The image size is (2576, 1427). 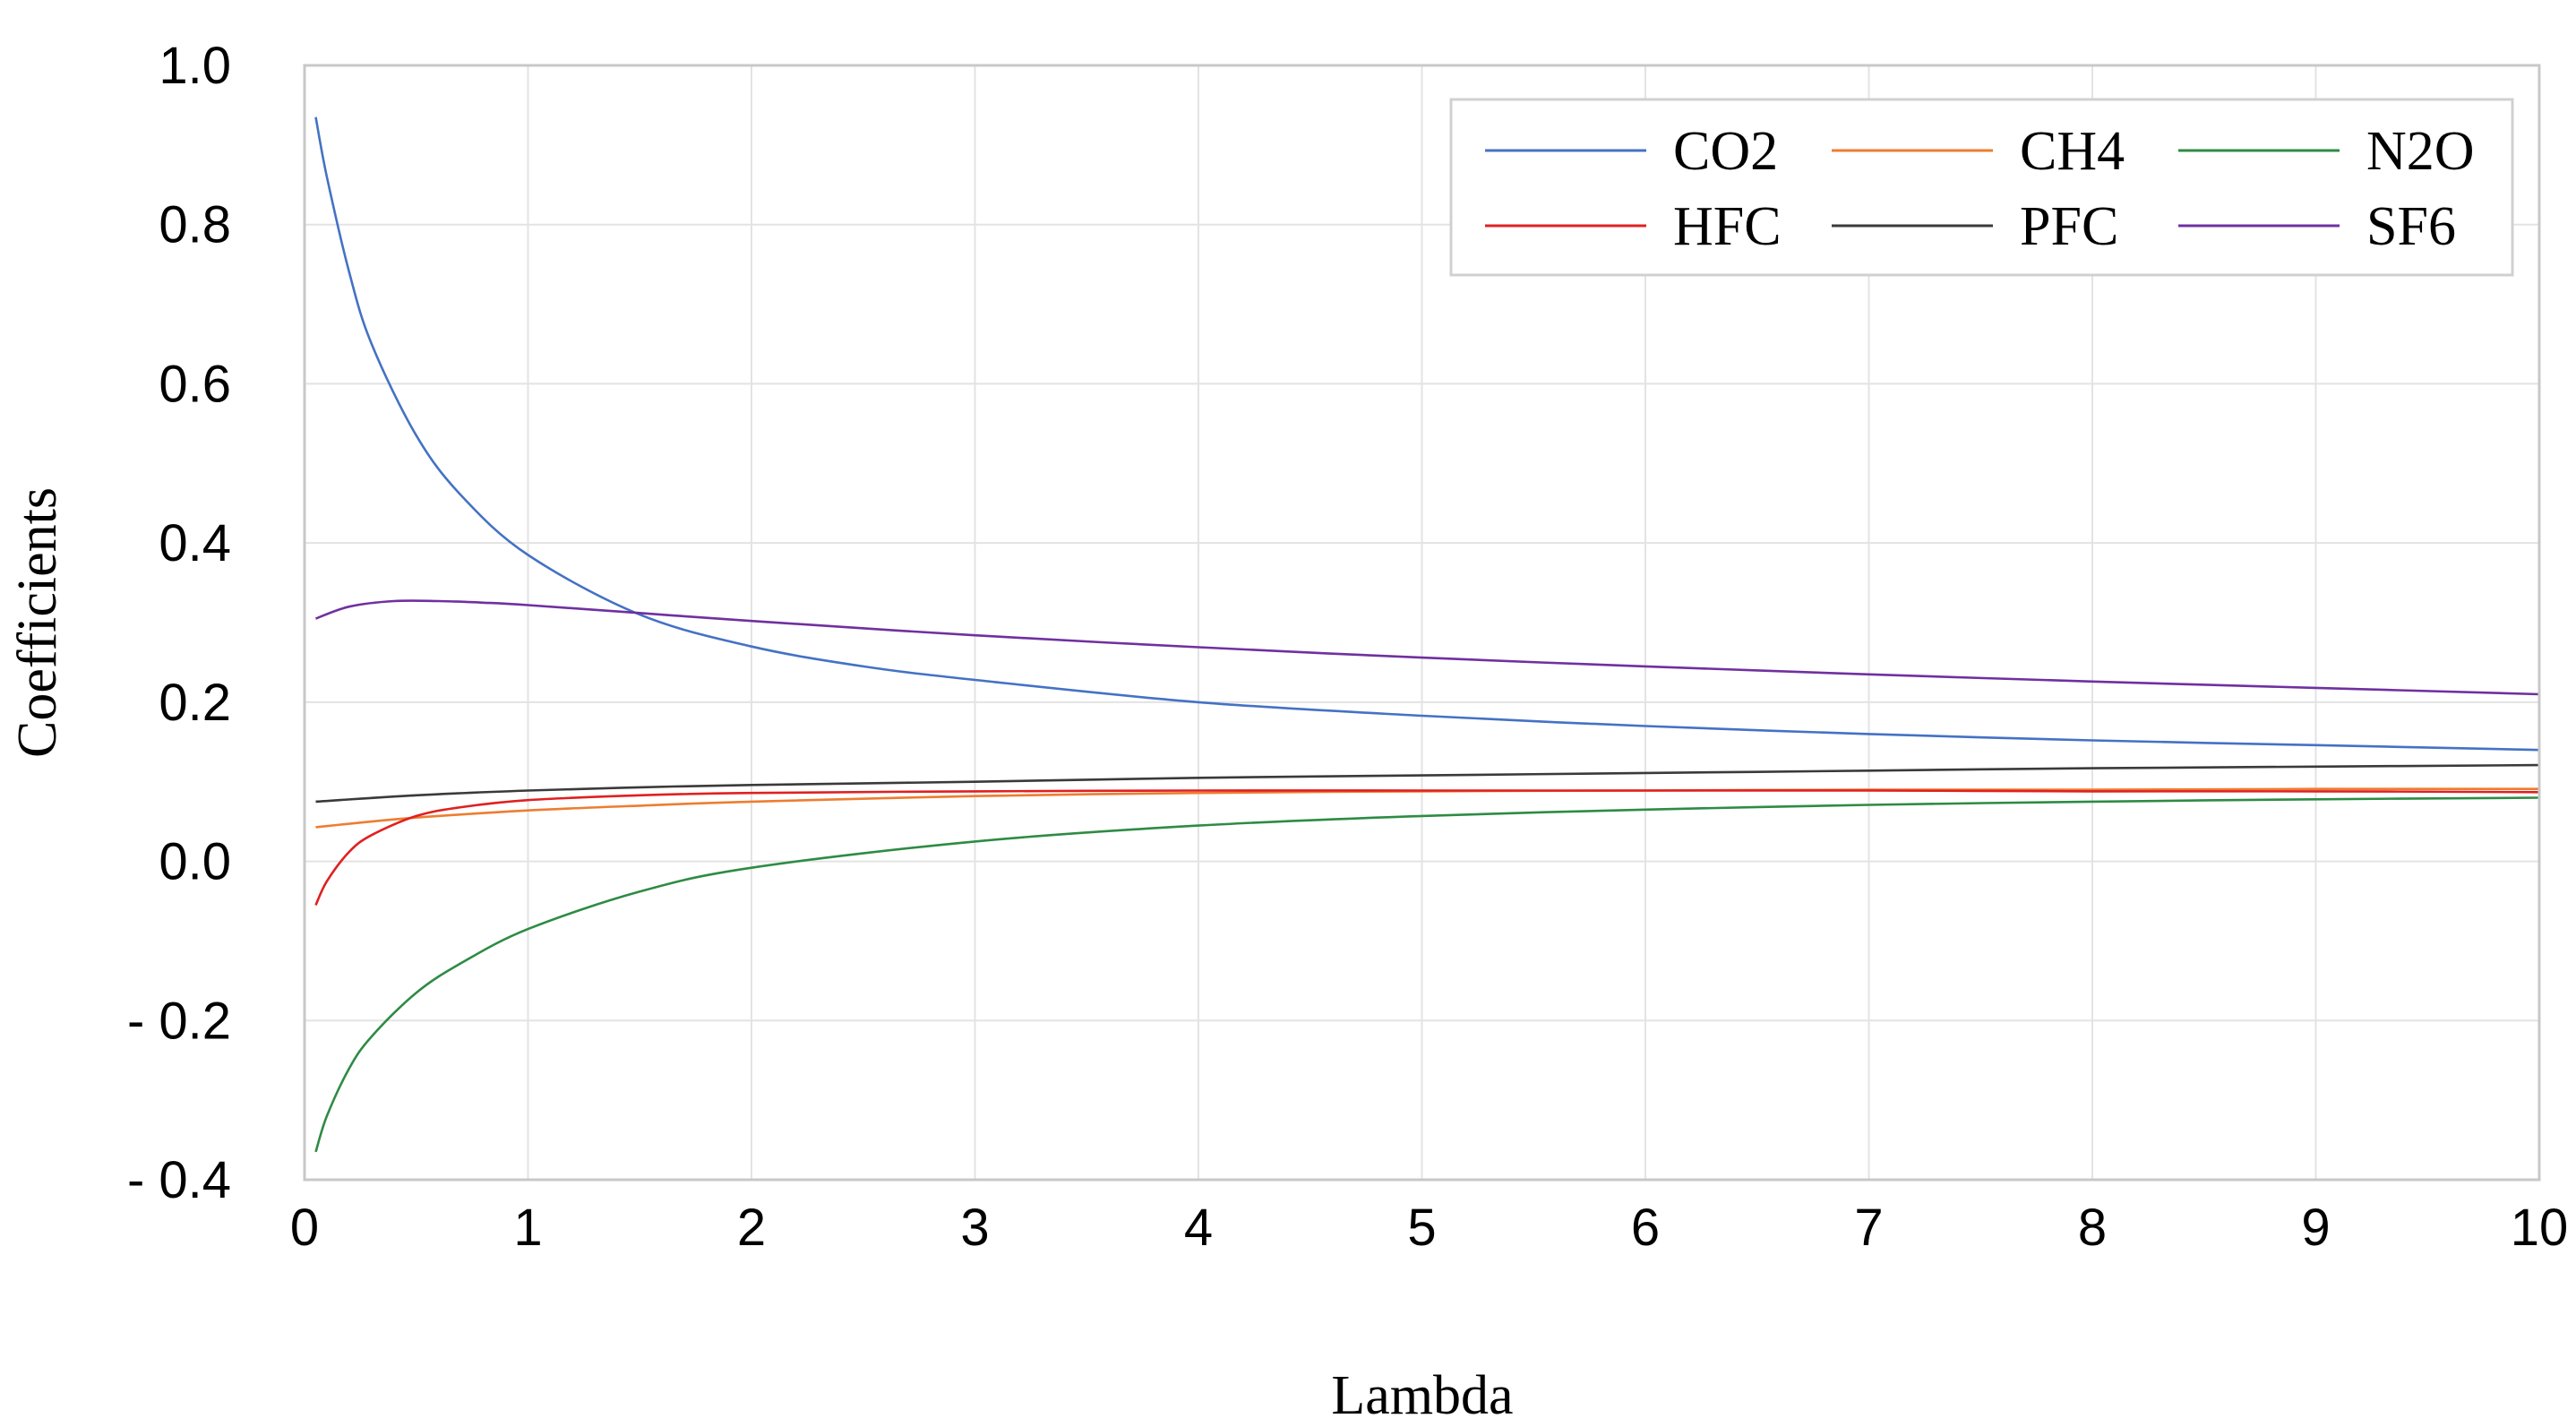 I want to click on legend-items: CO2 CH4 N2O HFC PFC SF6, so click(x=1980, y=189).